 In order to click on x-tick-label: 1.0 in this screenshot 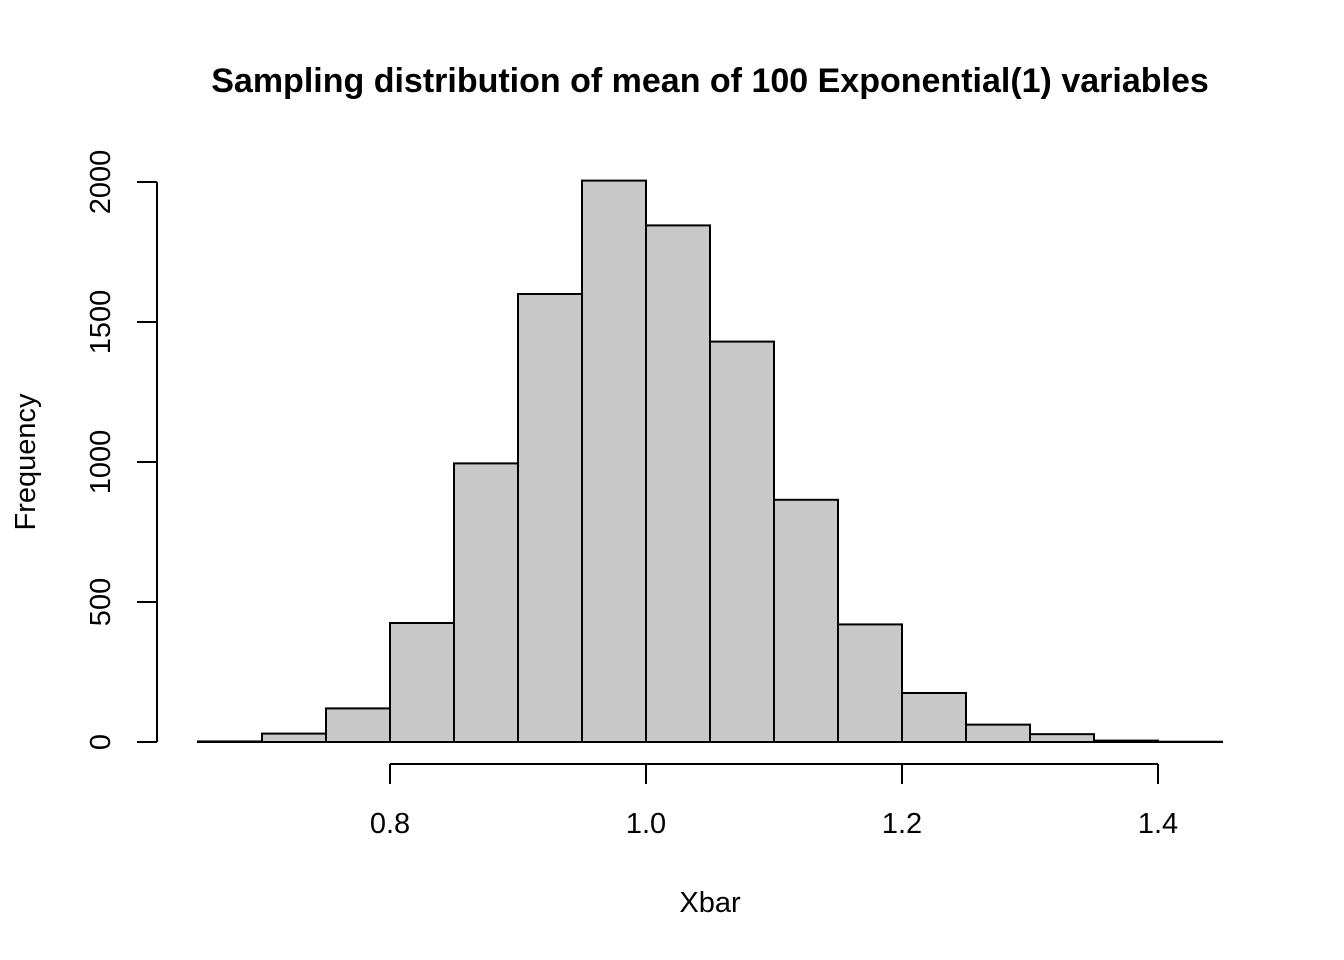, I will do `click(646, 824)`.